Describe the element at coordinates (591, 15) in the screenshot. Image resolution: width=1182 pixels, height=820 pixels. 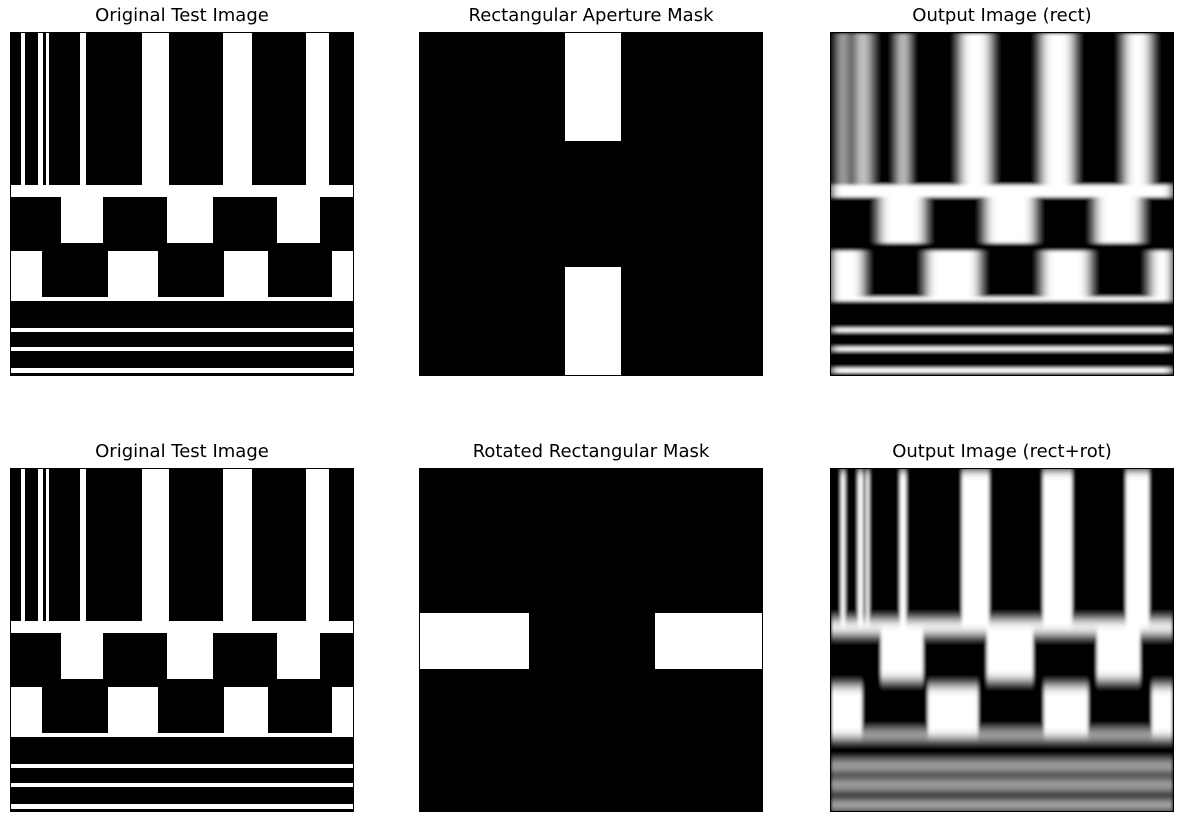
I see `panel-title: Rectangular Aperture Mask` at that location.